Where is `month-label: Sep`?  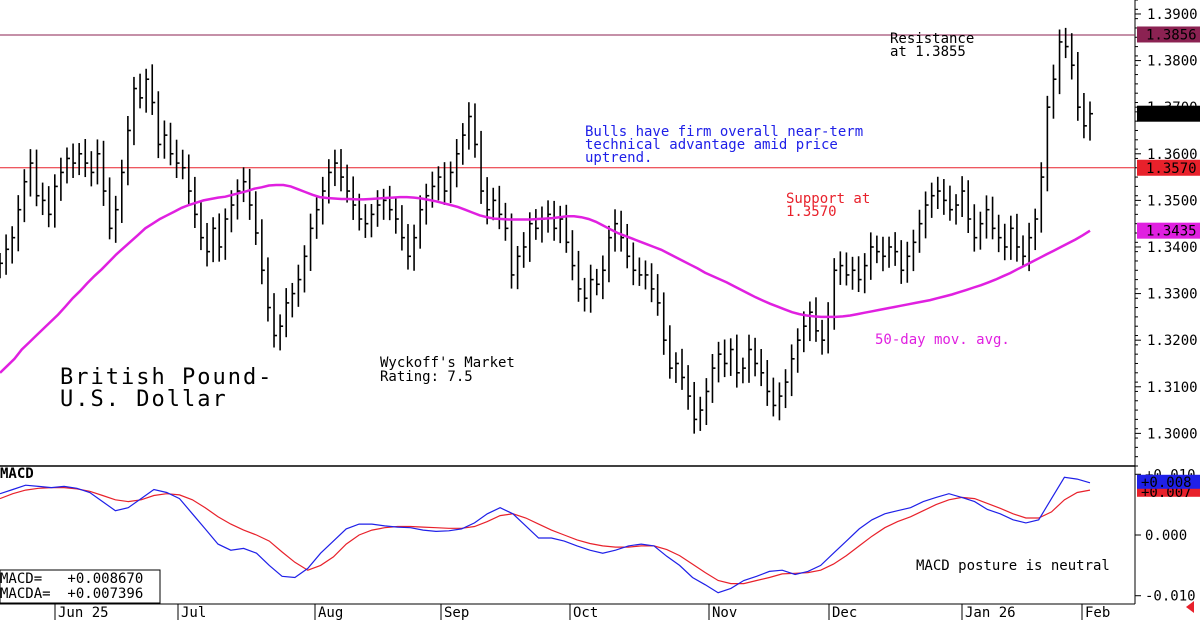 month-label: Sep is located at coordinates (456, 613).